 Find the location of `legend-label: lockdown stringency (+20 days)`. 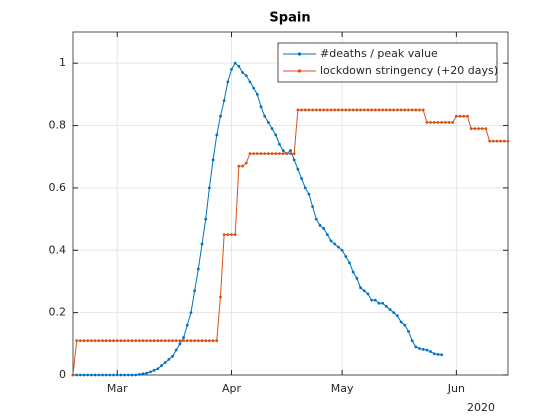

legend-label: lockdown stringency (+20 days) is located at coordinates (409, 70).